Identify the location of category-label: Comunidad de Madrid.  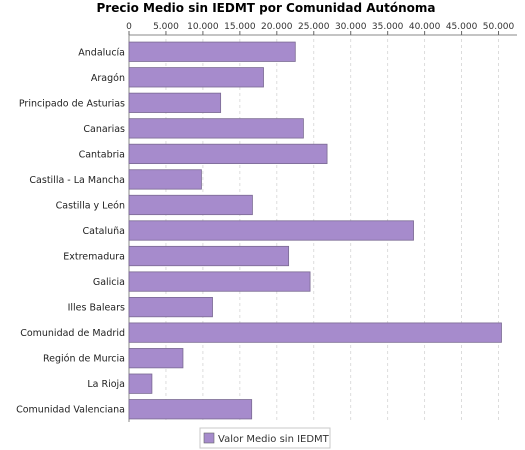
(72, 333).